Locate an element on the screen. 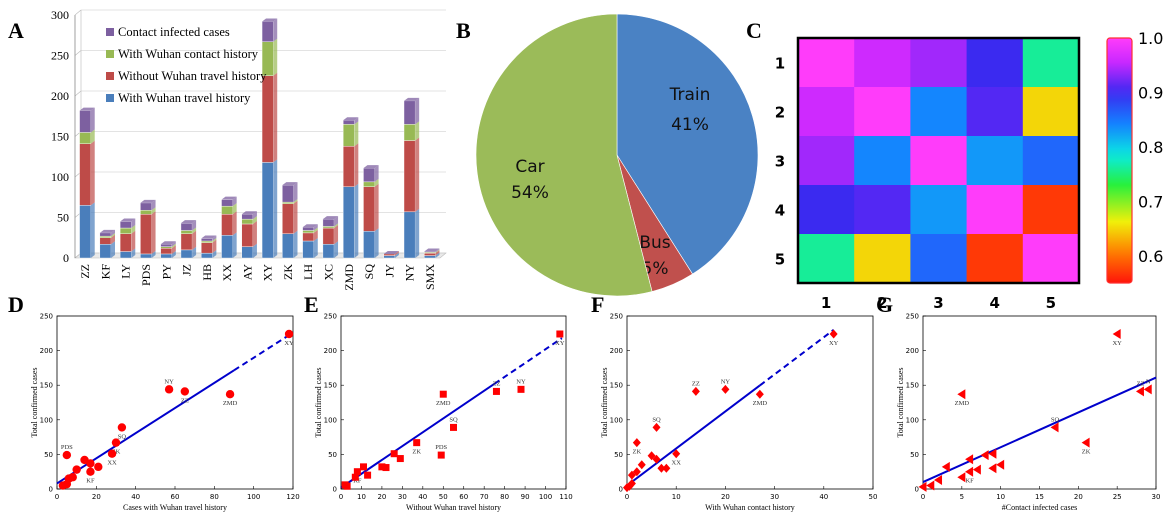  x-tick-label: ZMD is located at coordinates (349, 277).